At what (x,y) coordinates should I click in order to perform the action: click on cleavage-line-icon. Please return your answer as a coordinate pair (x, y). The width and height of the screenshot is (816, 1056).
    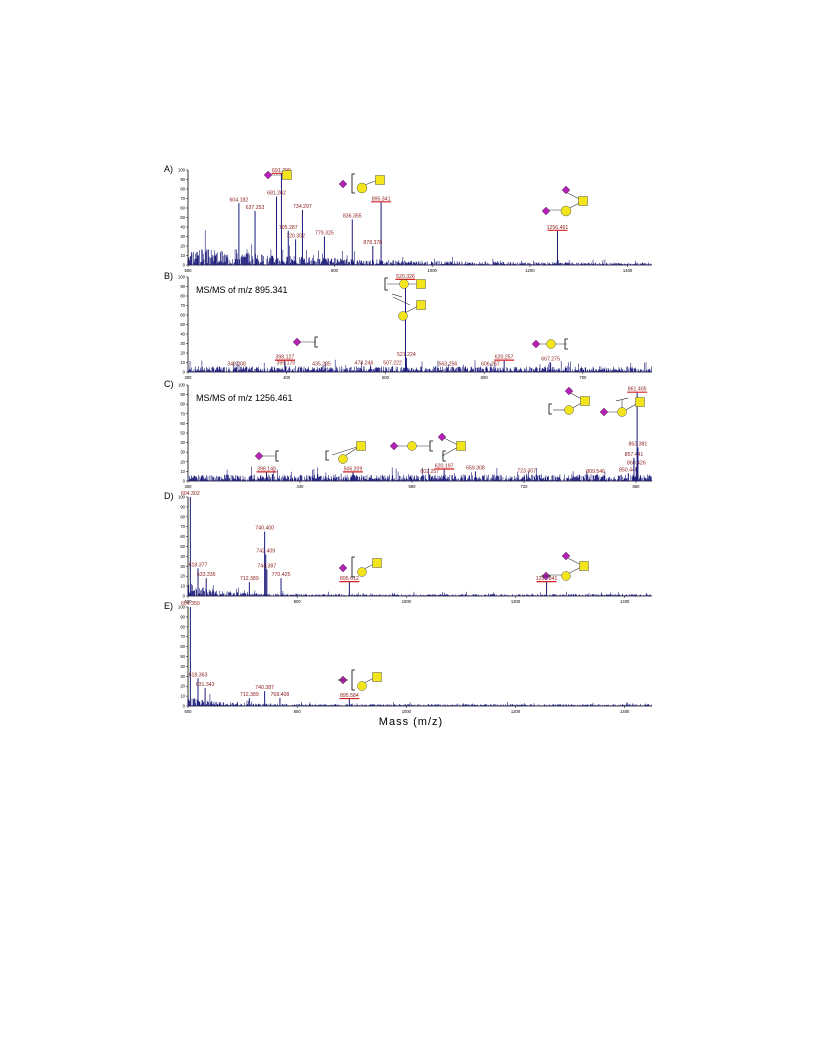
    Looking at the image, I should click on (622, 399).